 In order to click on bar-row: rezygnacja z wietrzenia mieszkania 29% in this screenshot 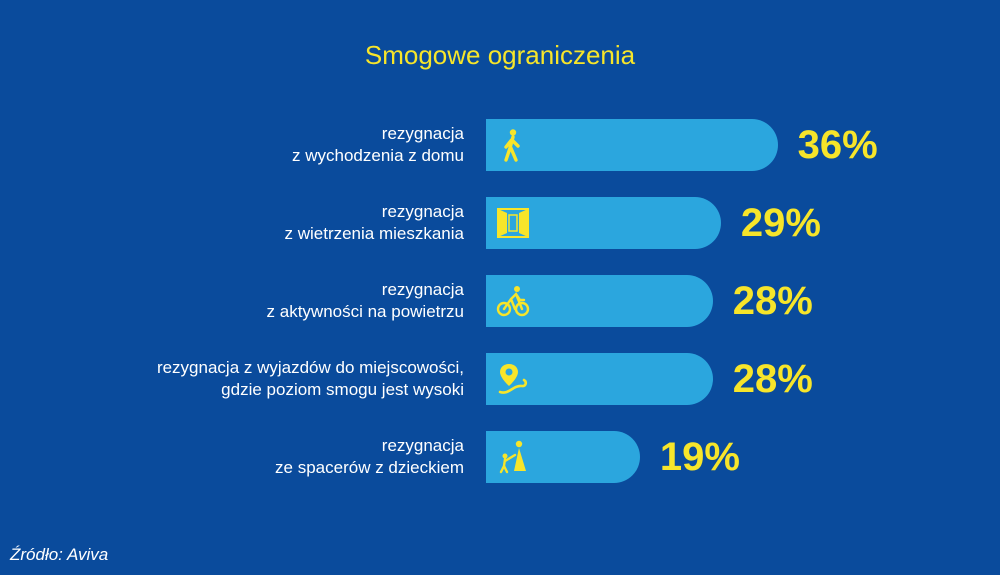, I will do `click(500, 223)`.